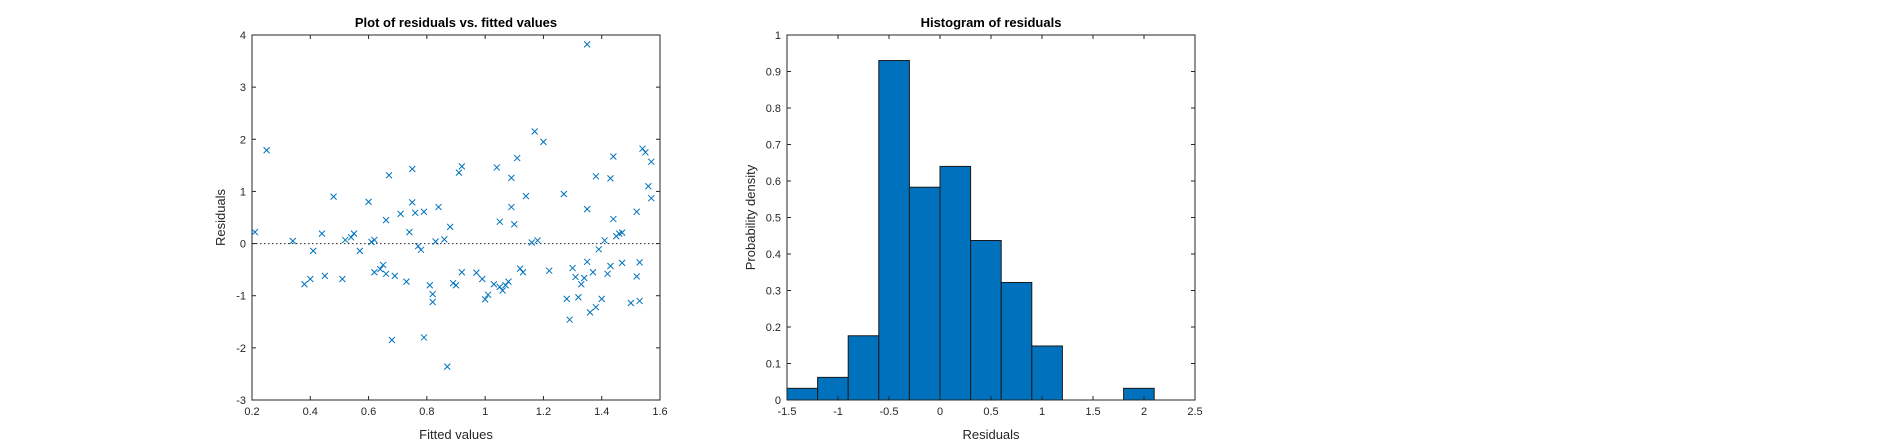  Describe the element at coordinates (659, 412) in the screenshot. I see `scatter-xtick-label: 1.6` at that location.